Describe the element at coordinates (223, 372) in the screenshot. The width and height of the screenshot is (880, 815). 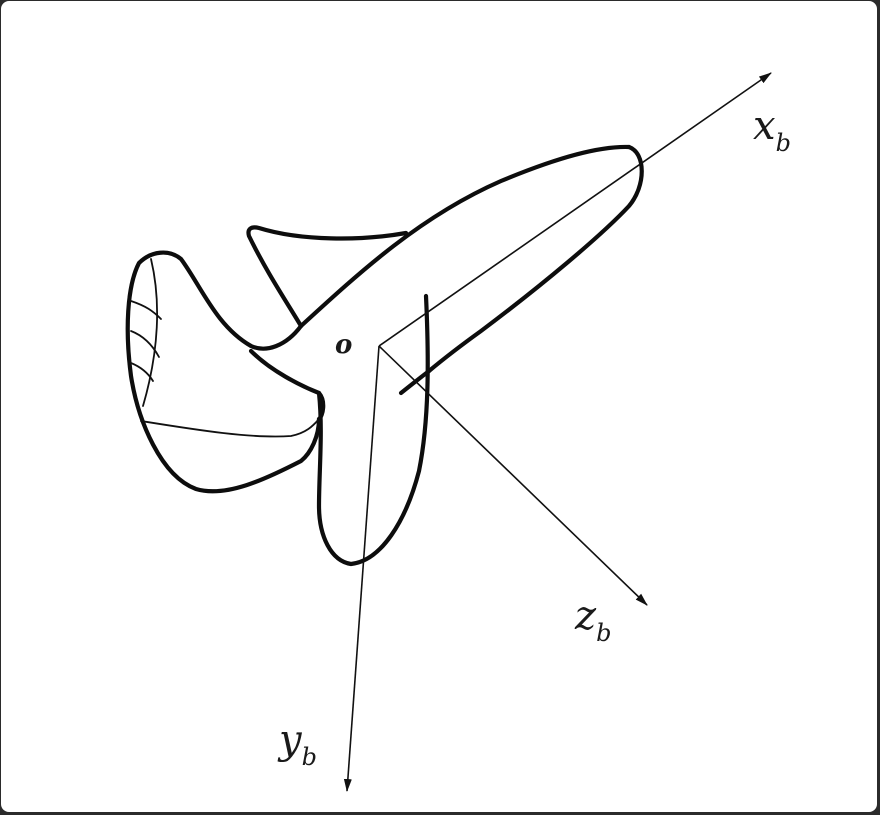
I see `tail-section` at that location.